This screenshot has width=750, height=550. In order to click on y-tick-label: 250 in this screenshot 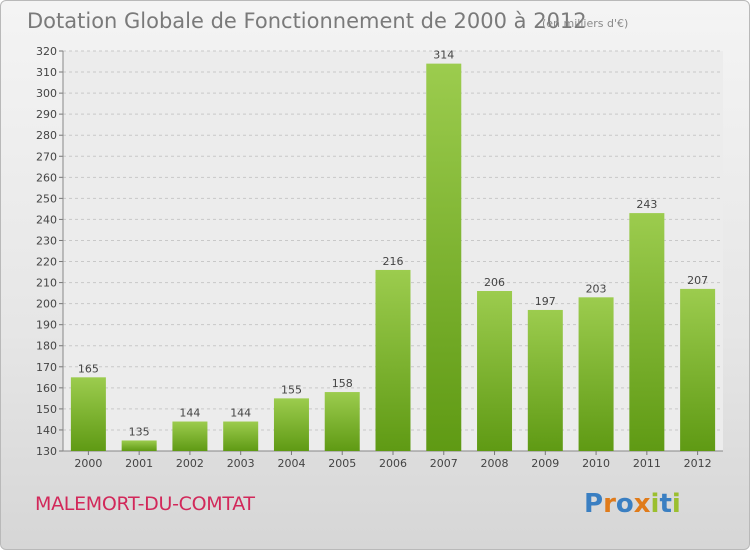, I will do `click(46, 198)`.